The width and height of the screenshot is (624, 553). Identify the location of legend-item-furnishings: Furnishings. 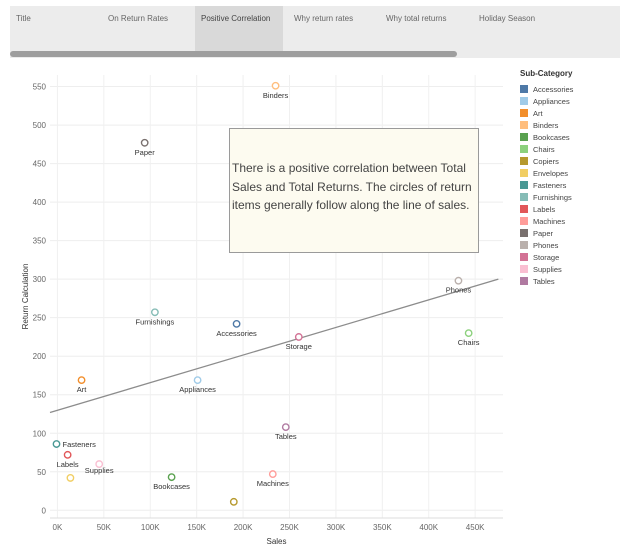
(570, 197).